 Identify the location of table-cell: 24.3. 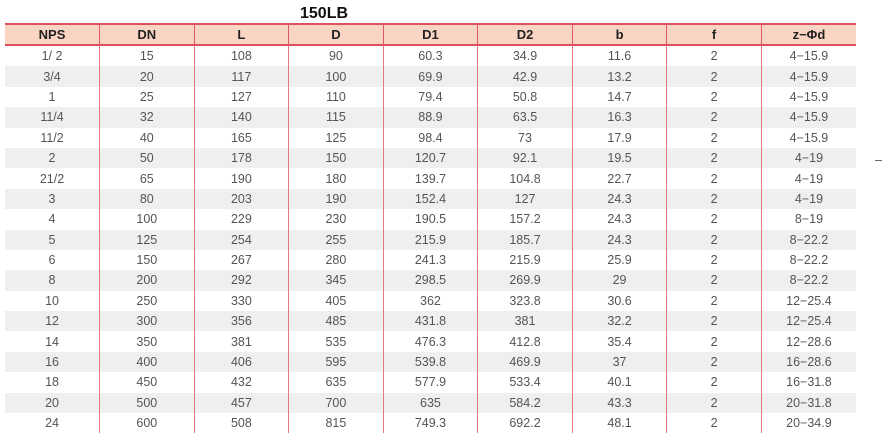
(619, 219).